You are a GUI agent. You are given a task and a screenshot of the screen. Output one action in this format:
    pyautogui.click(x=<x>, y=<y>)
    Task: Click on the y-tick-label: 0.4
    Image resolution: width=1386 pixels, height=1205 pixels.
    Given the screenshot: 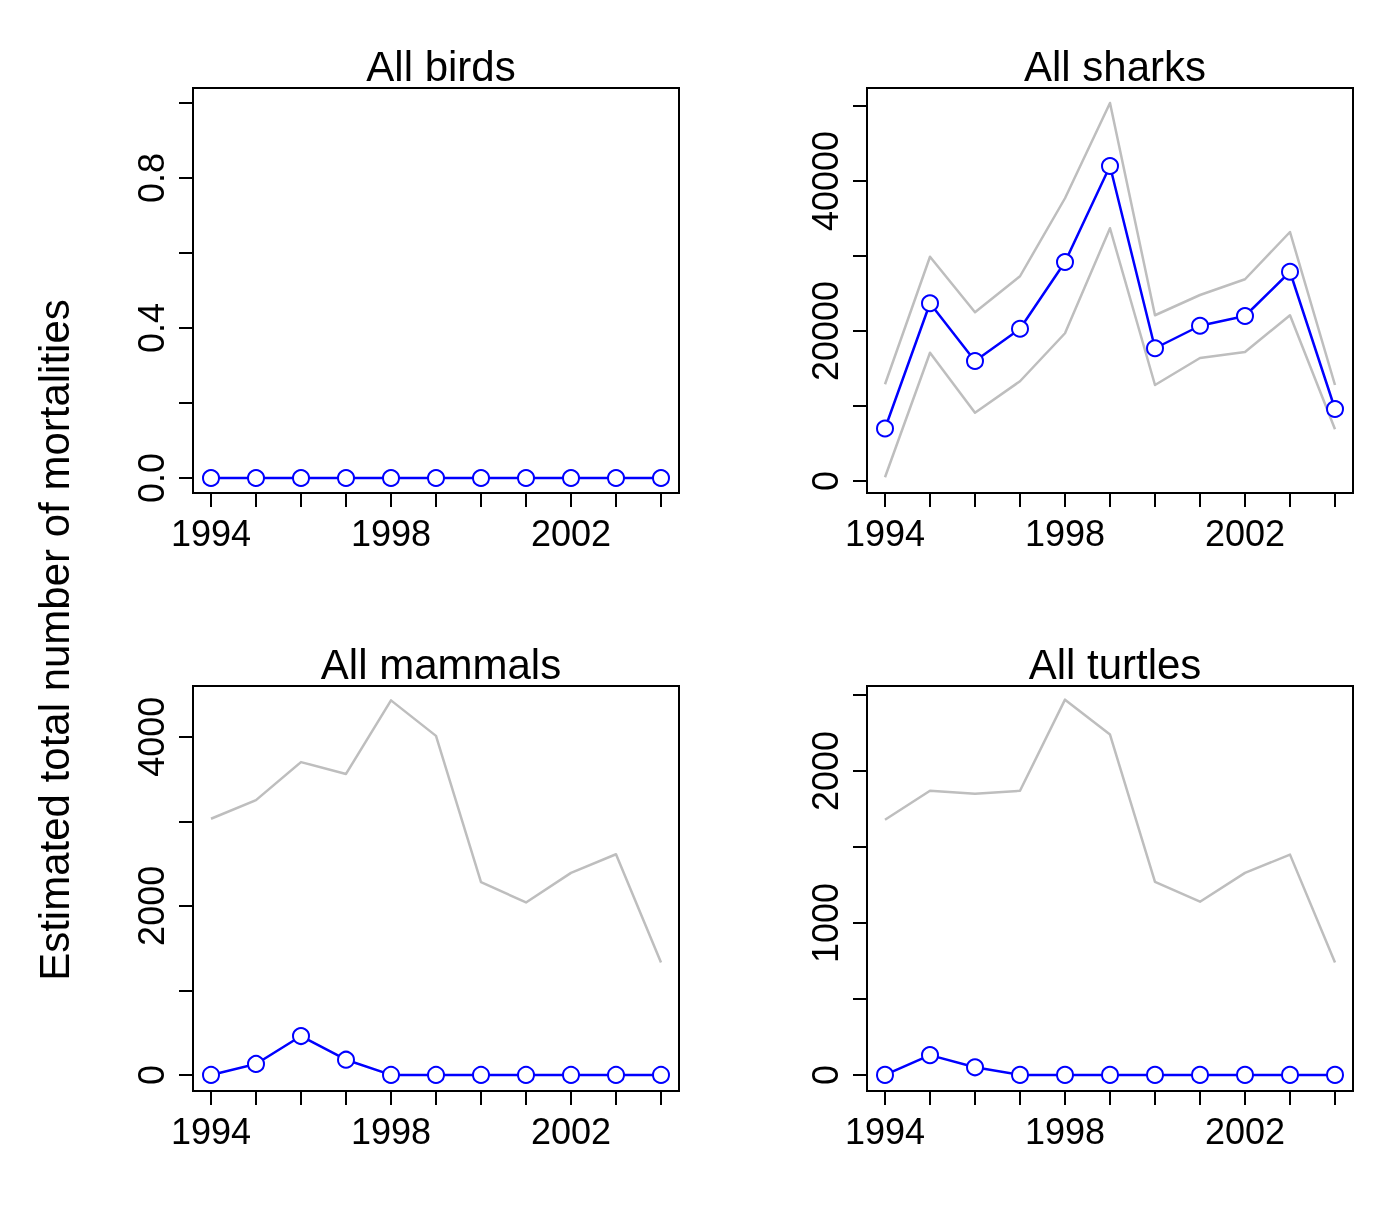 What is the action you would take?
    pyautogui.click(x=151, y=328)
    